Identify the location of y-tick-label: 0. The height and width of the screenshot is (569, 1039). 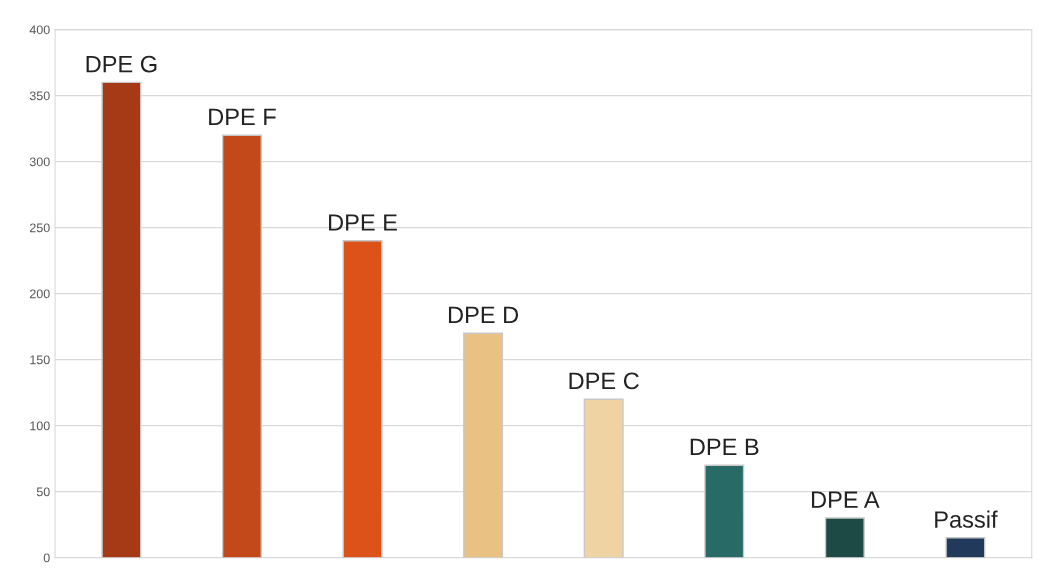
(46, 558).